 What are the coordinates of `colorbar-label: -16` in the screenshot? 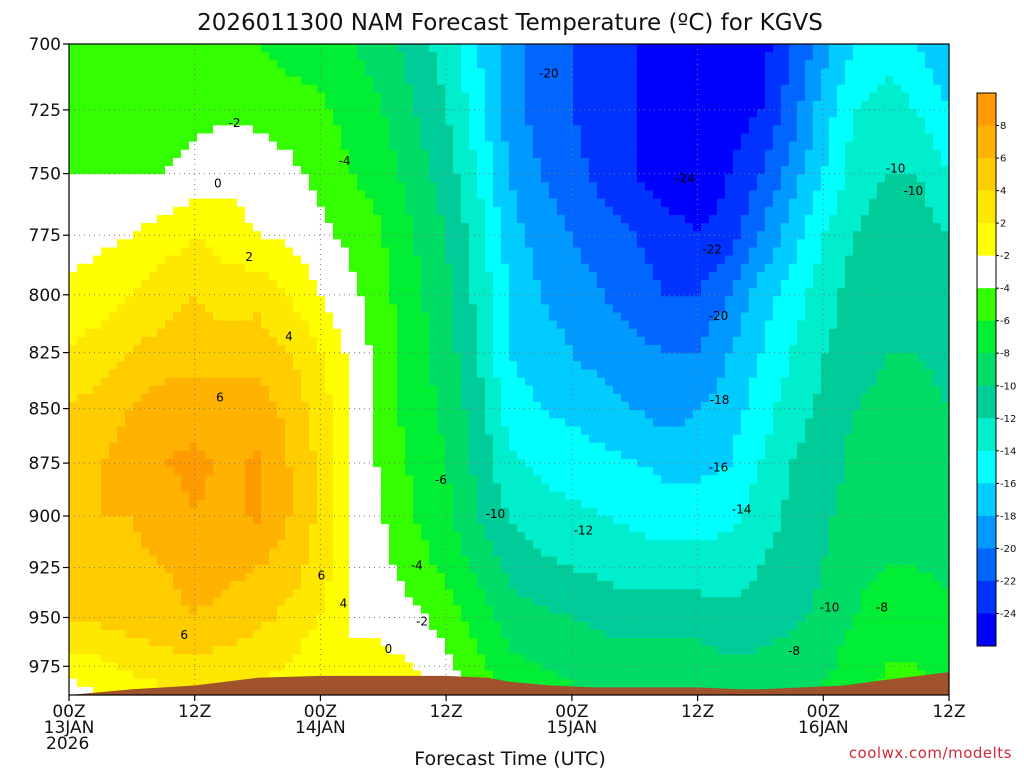 It's located at (1008, 484).